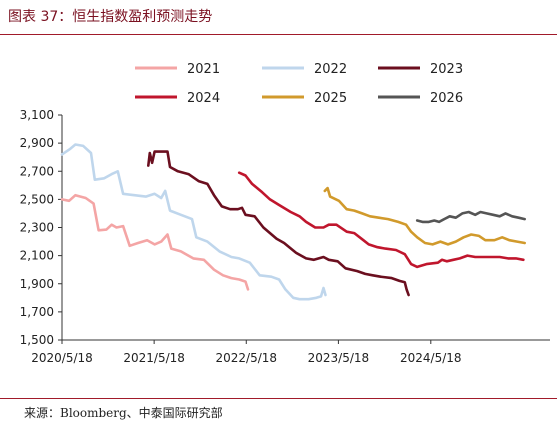  Describe the element at coordinates (339, 358) in the screenshot. I see `x-tick-label: 2023/5/18` at that location.